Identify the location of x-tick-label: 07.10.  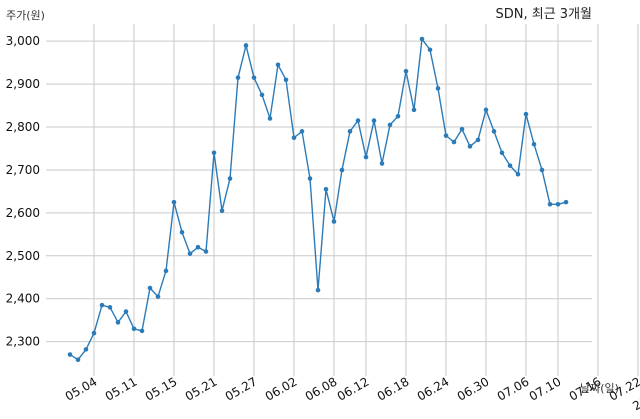
(545, 388).